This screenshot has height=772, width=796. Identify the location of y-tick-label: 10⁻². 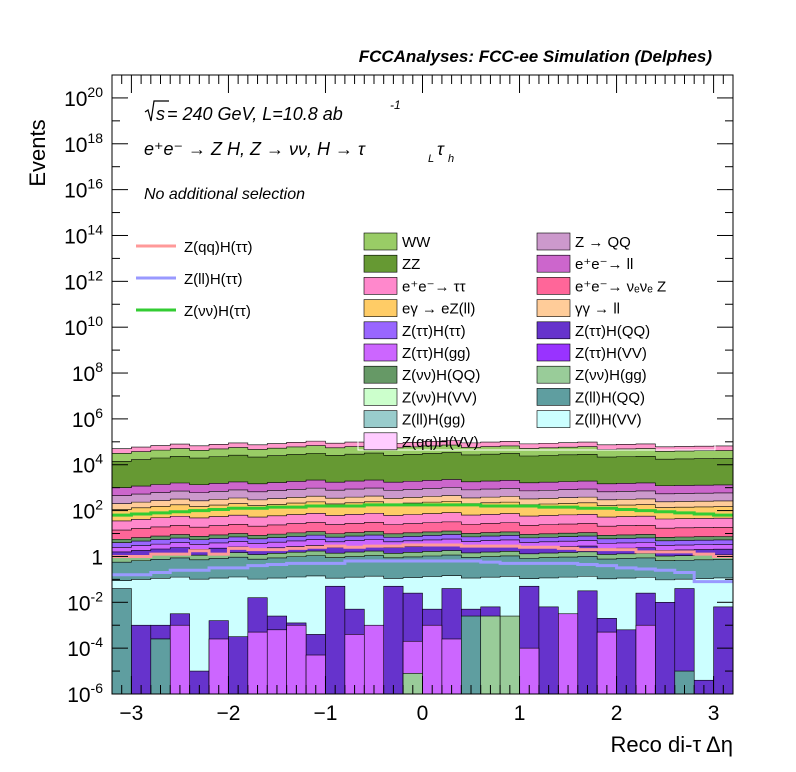
(85, 601).